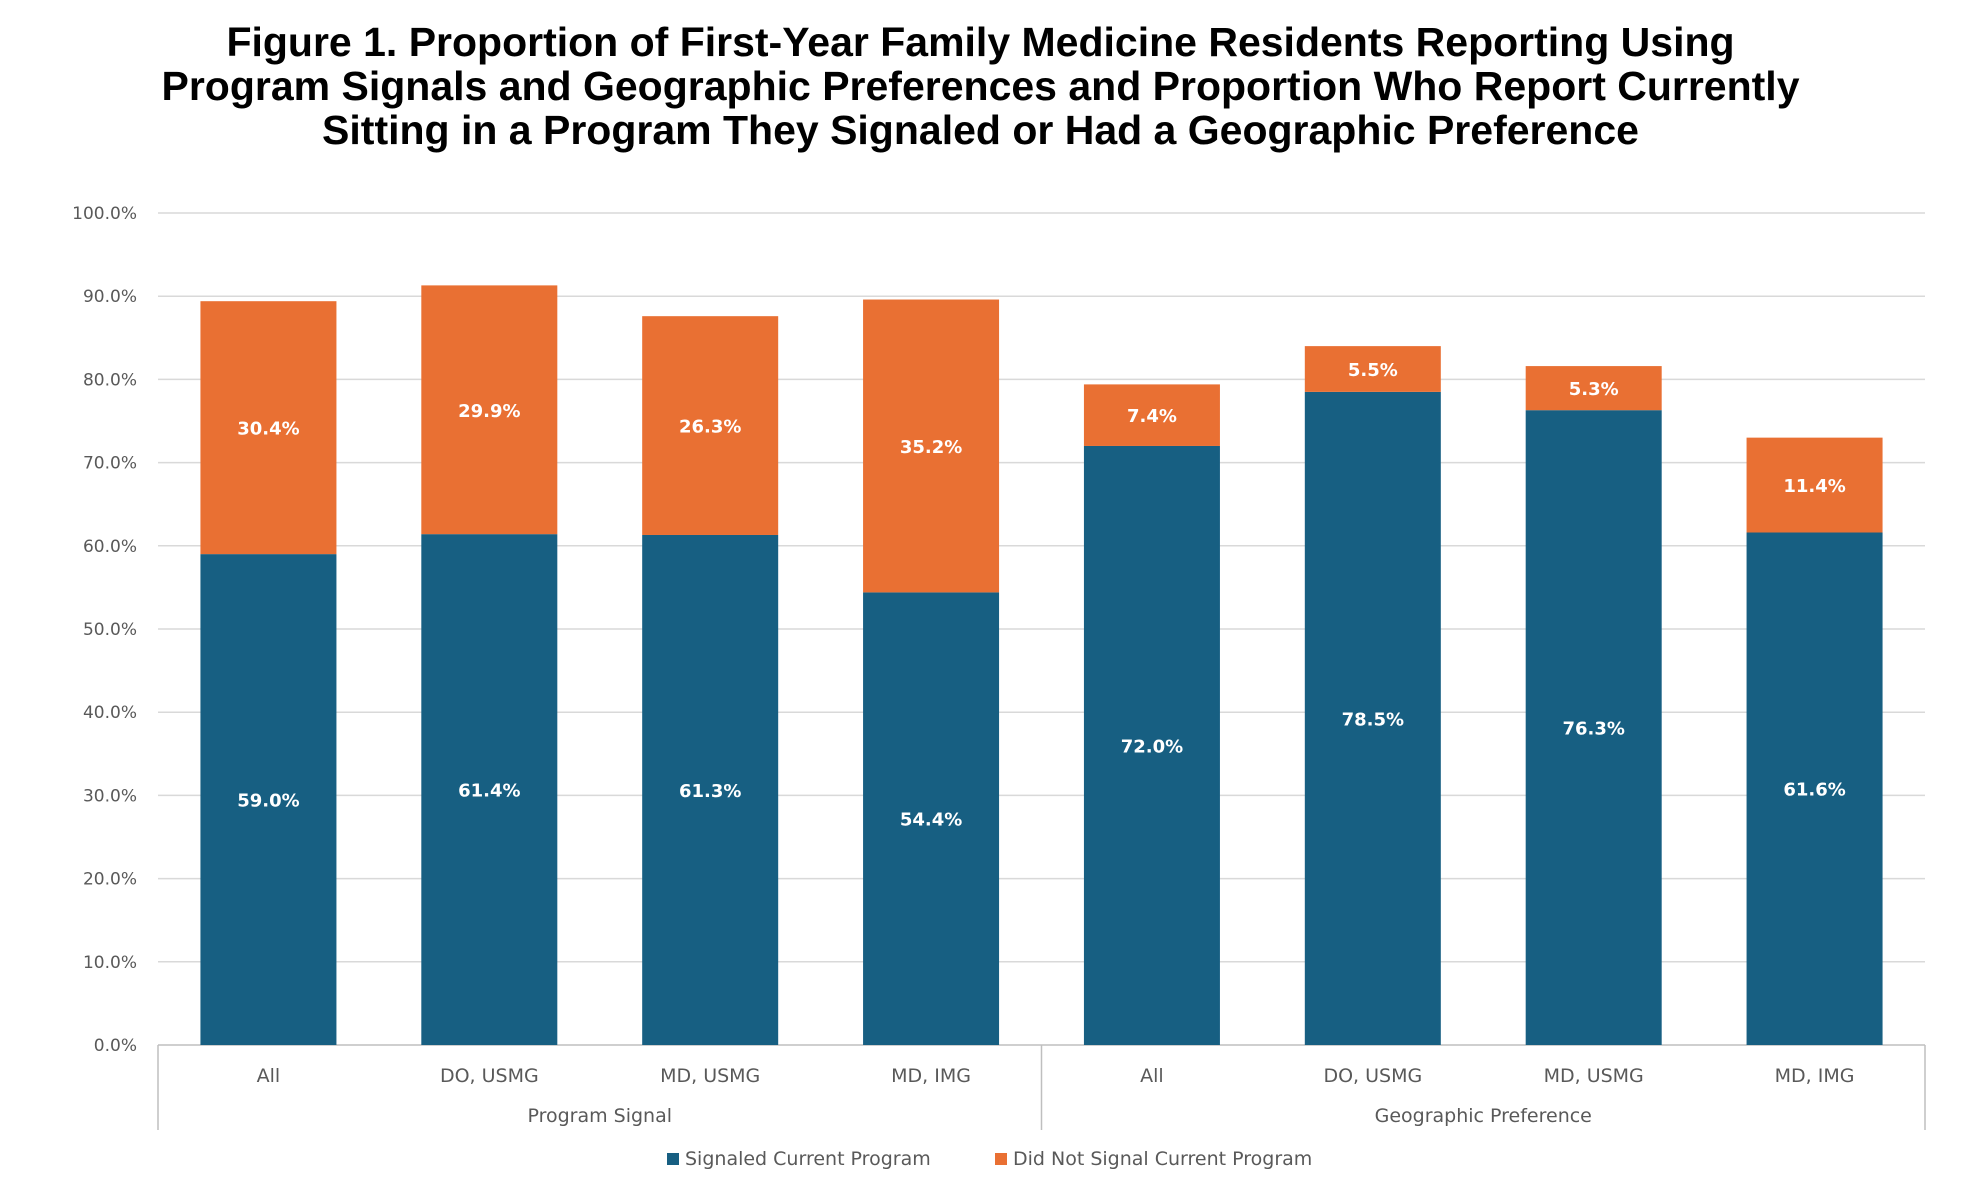 The height and width of the screenshot is (1203, 1961). What do you see at coordinates (110, 297) in the screenshot?
I see `y-tick-label: 90.0%` at bounding box center [110, 297].